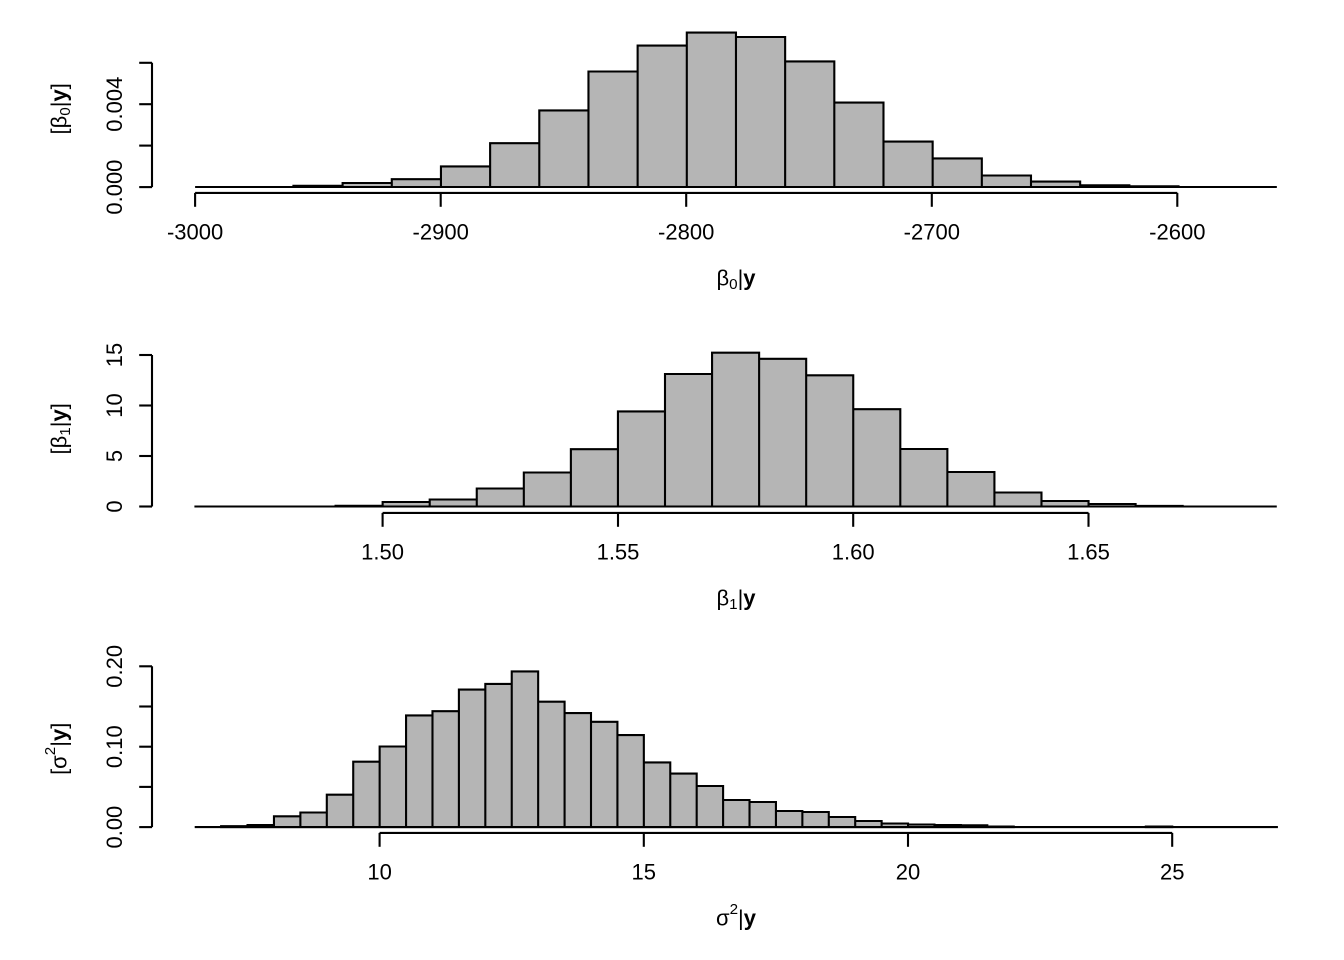  What do you see at coordinates (1177, 231) in the screenshot?
I see `svg-text: -2600` at bounding box center [1177, 231].